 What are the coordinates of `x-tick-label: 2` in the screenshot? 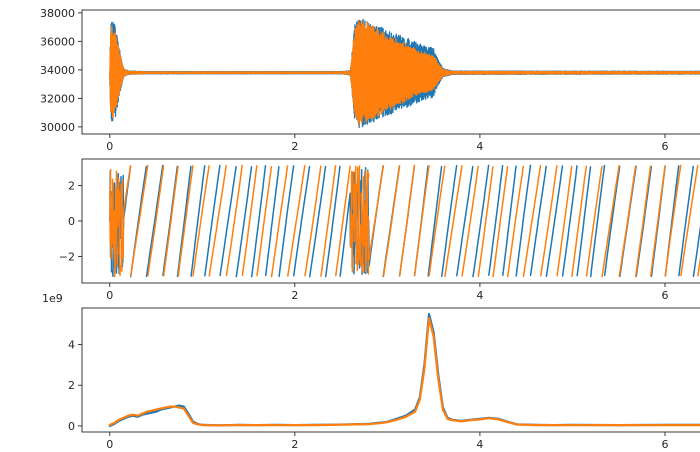 It's located at (294, 146).